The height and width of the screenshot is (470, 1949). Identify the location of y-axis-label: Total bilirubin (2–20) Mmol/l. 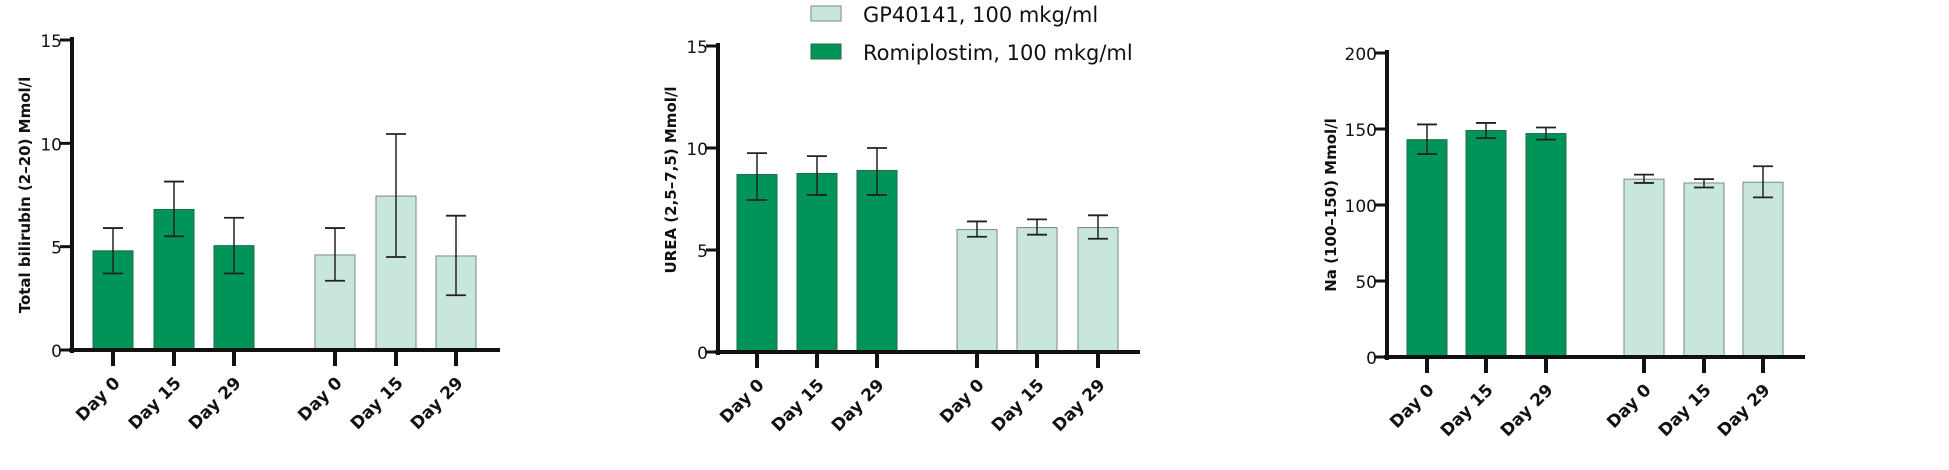
(25, 195).